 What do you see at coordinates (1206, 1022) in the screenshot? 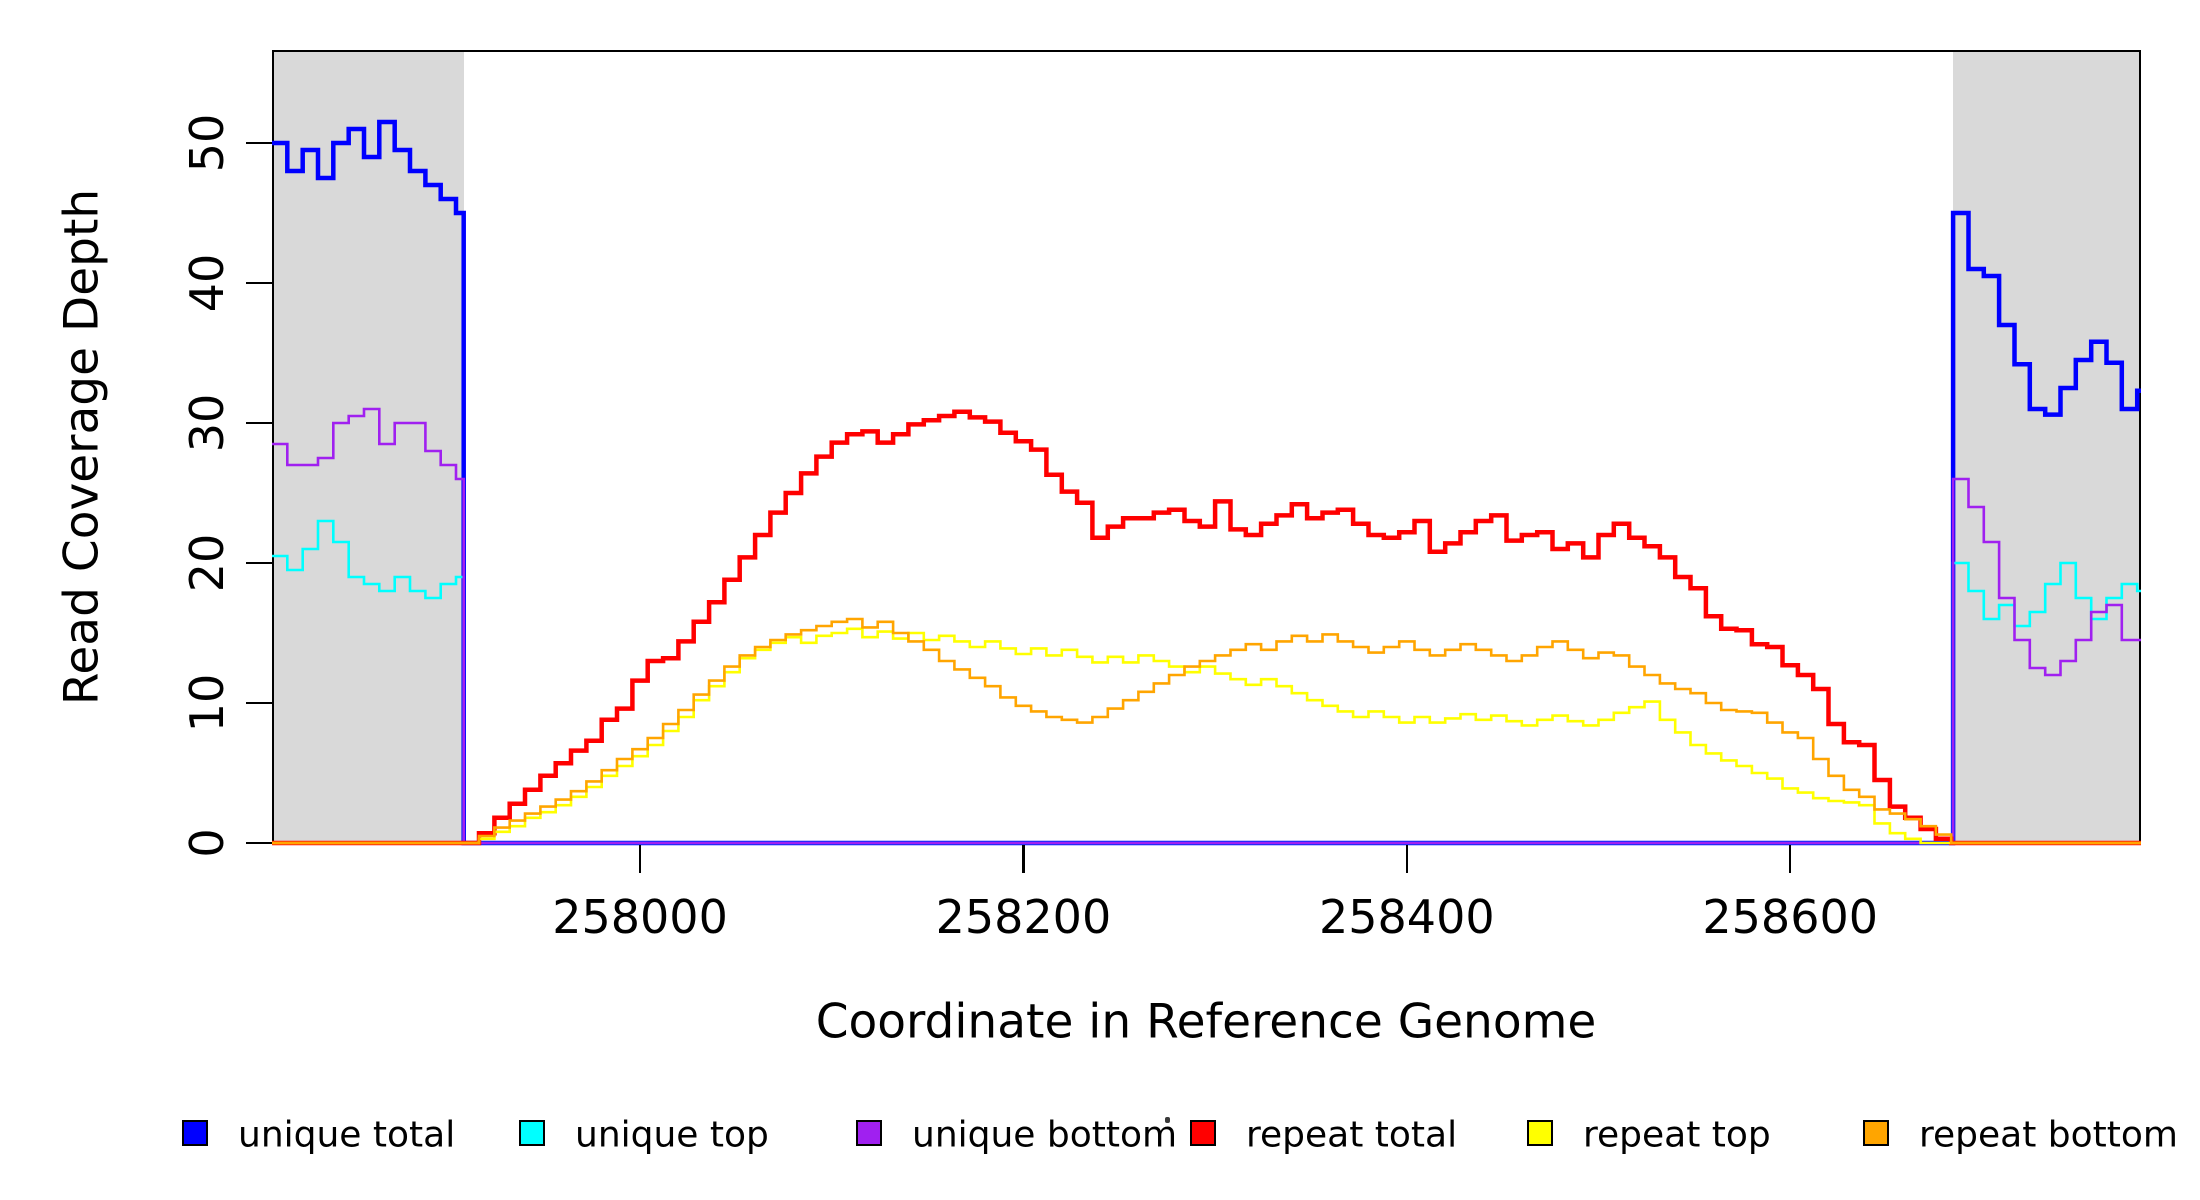
I see `x-axis-title: Coordinate in Reference Genome` at bounding box center [1206, 1022].